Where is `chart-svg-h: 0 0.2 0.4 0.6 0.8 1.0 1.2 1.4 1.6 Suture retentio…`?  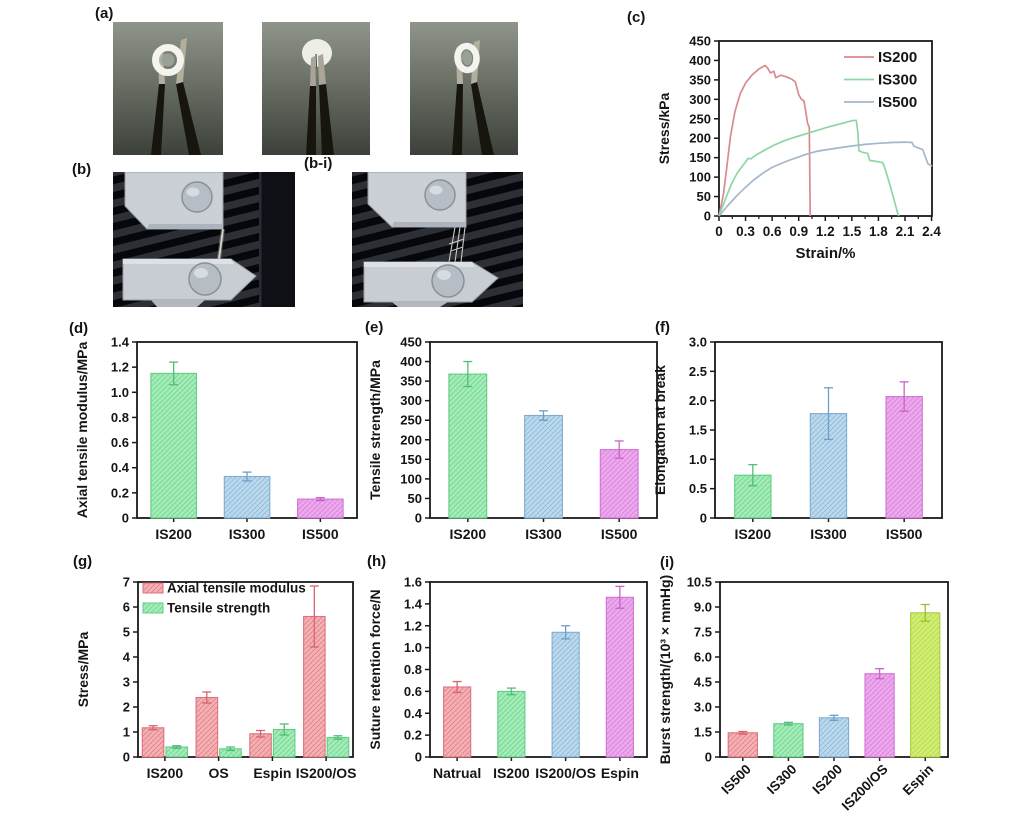 chart-svg-h: 0 0.2 0.4 0.6 0.8 1.0 1.2 1.4 1.6 Suture retentio… is located at coordinates (507, 678).